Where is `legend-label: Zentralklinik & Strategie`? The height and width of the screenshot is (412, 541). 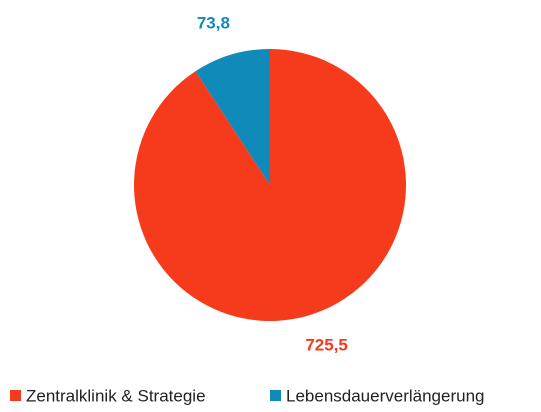
legend-label: Zentralklinik & Strategie is located at coordinates (116, 395).